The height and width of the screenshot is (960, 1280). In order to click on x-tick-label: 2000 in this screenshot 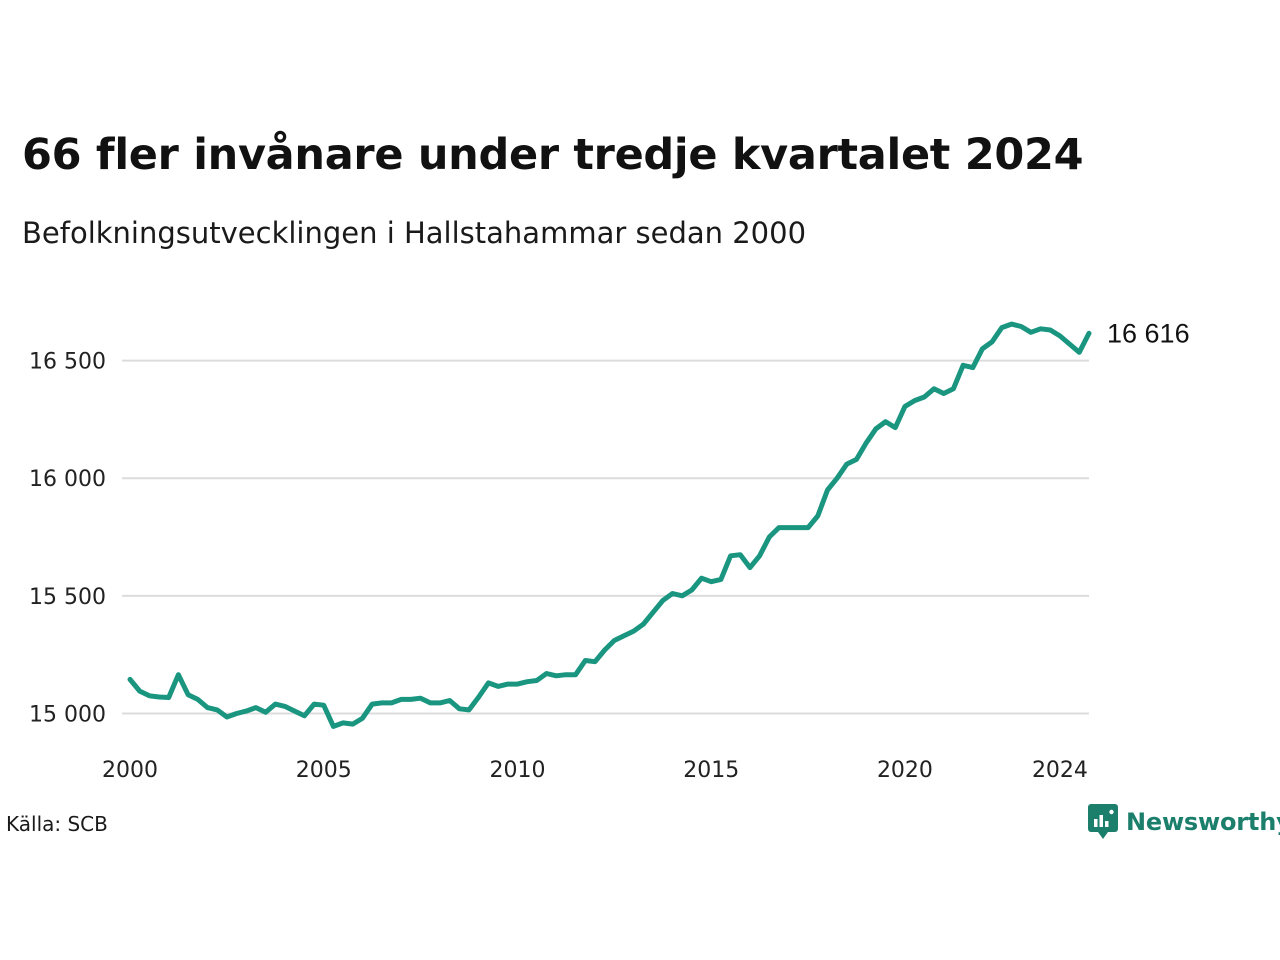, I will do `click(130, 770)`.